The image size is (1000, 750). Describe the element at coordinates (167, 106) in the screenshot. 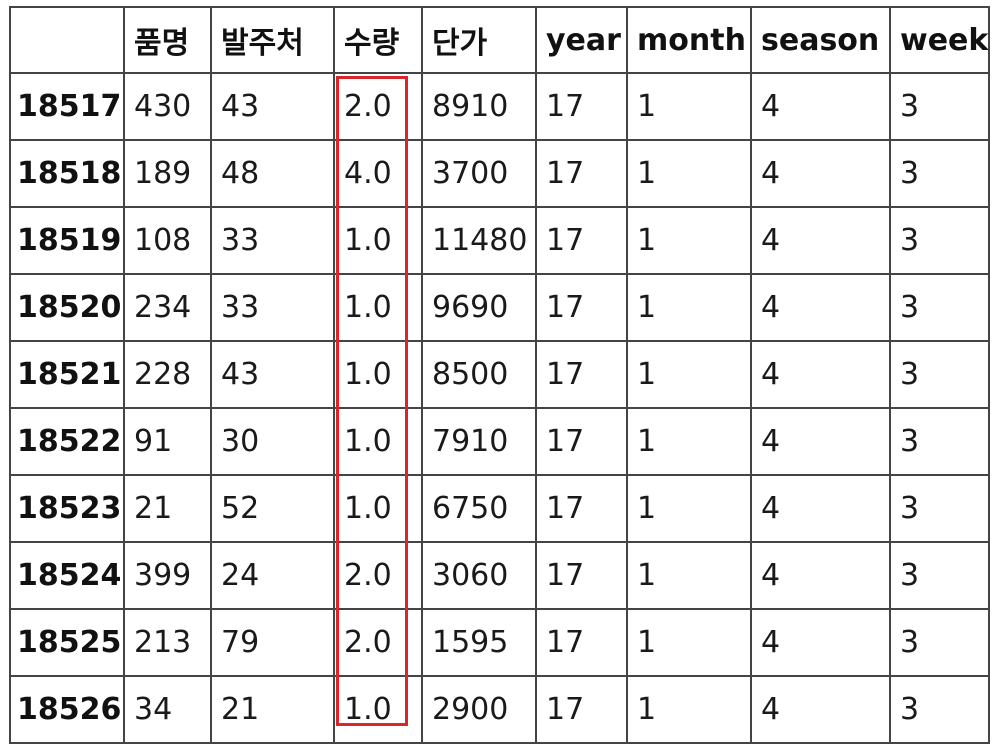

I see `item-name-cell: 430` at that location.